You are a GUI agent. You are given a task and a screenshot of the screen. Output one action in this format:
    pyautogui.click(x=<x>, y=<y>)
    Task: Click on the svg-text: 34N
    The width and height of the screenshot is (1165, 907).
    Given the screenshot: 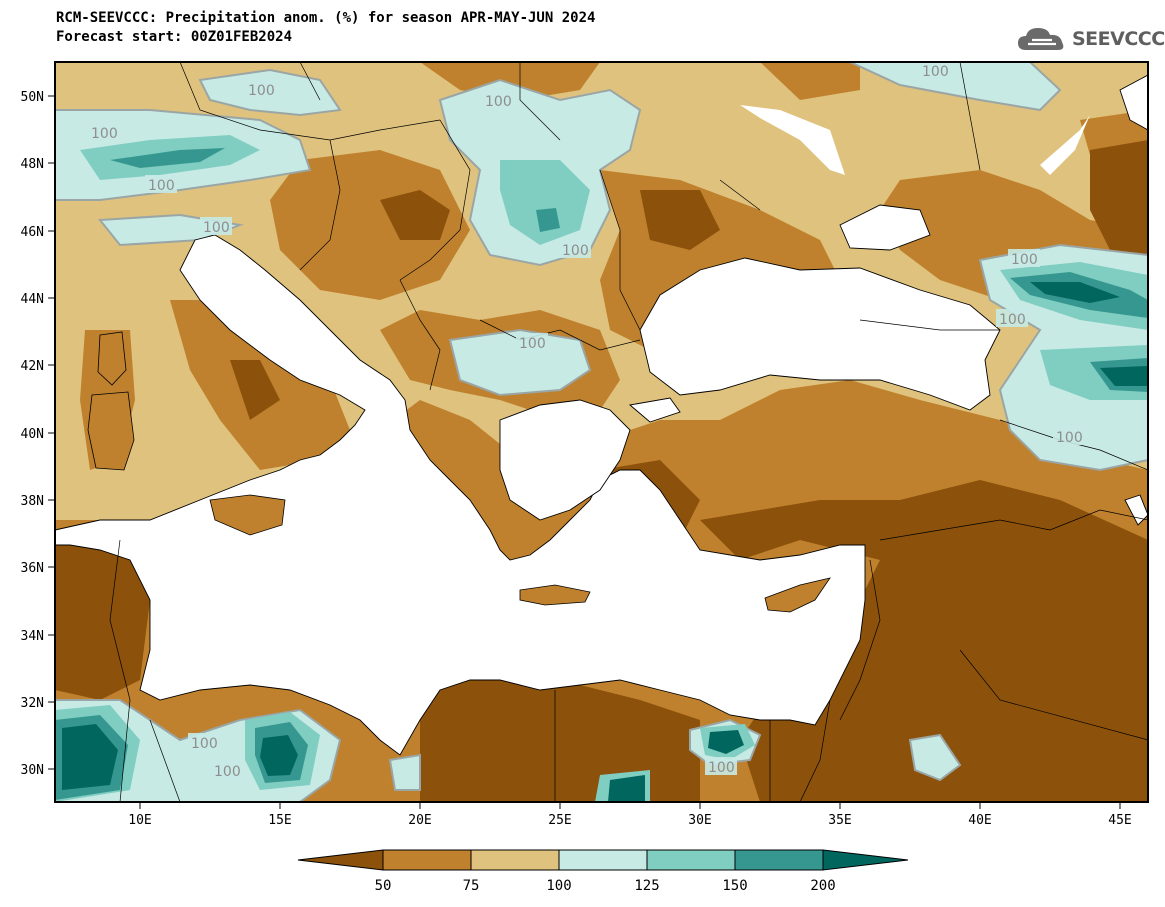 What is the action you would take?
    pyautogui.click(x=32, y=636)
    